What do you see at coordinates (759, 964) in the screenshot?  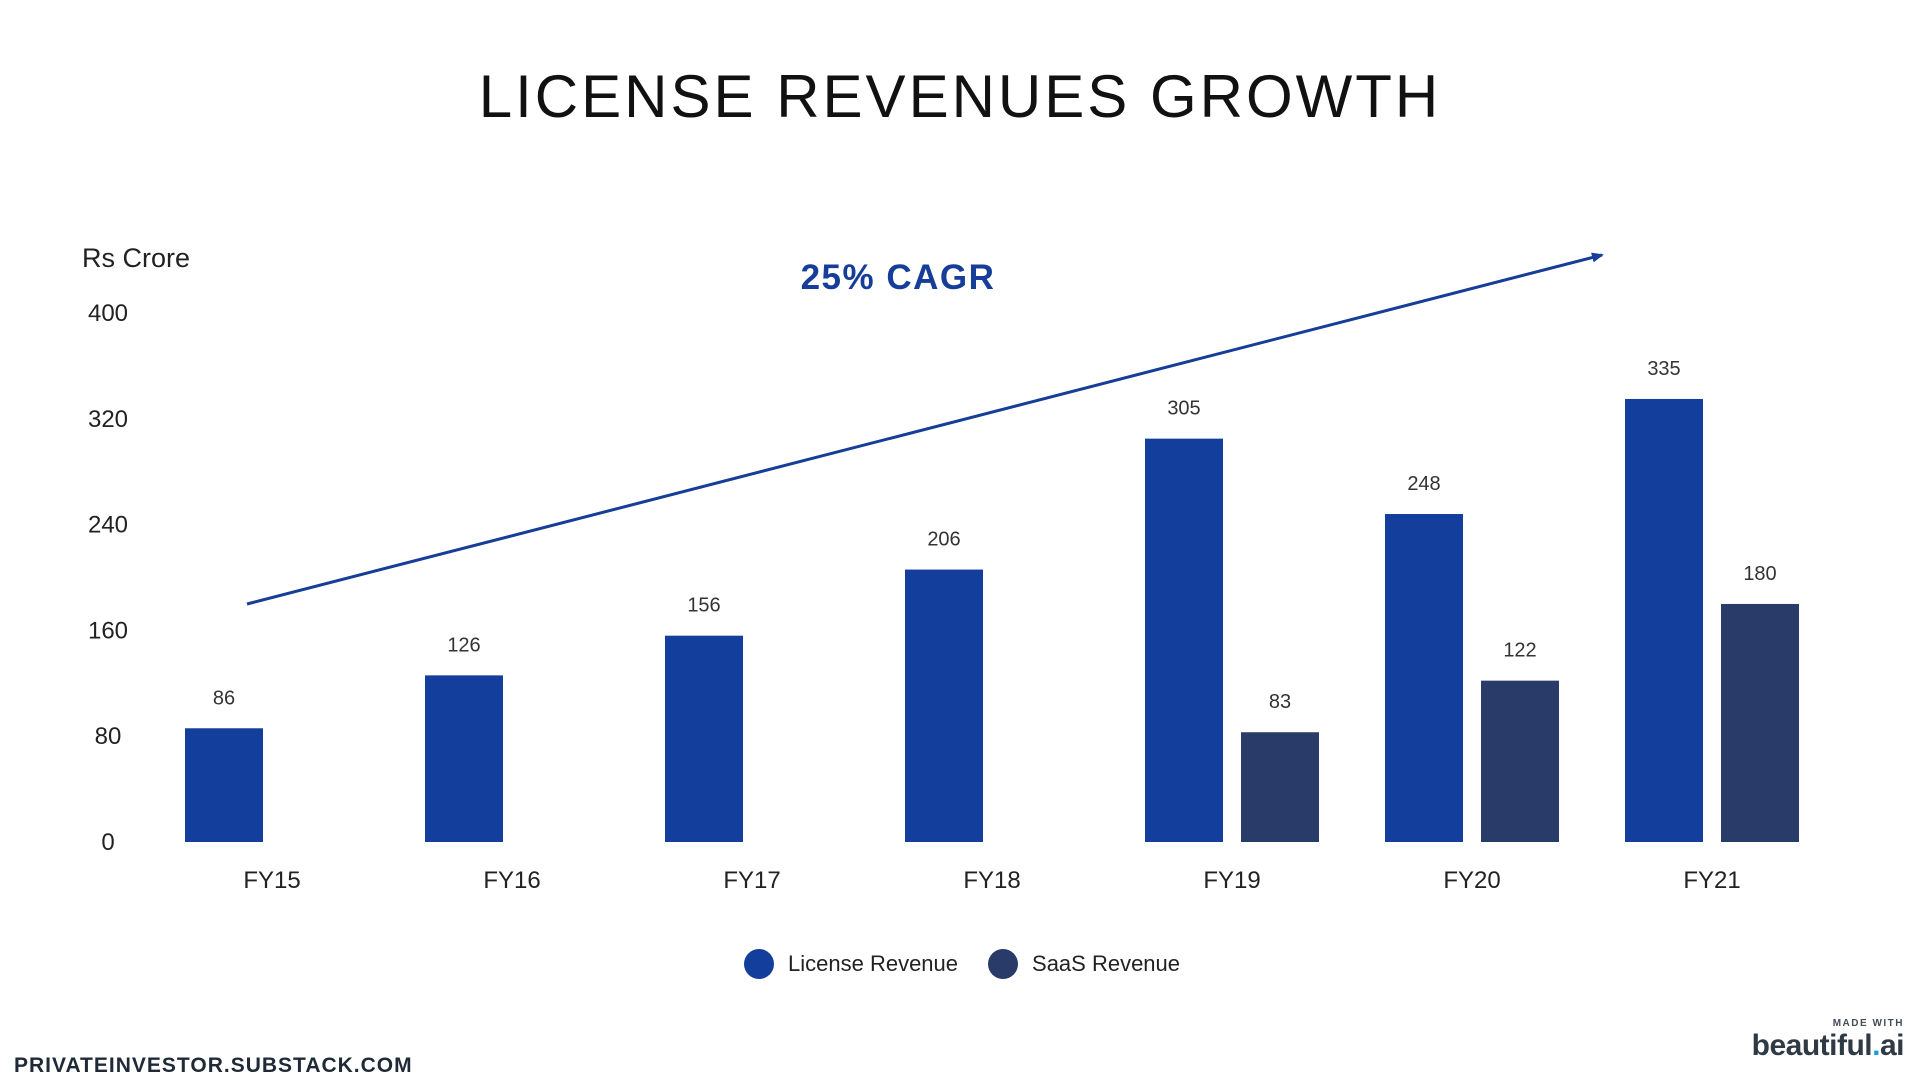 I see `legend-swatch-license` at bounding box center [759, 964].